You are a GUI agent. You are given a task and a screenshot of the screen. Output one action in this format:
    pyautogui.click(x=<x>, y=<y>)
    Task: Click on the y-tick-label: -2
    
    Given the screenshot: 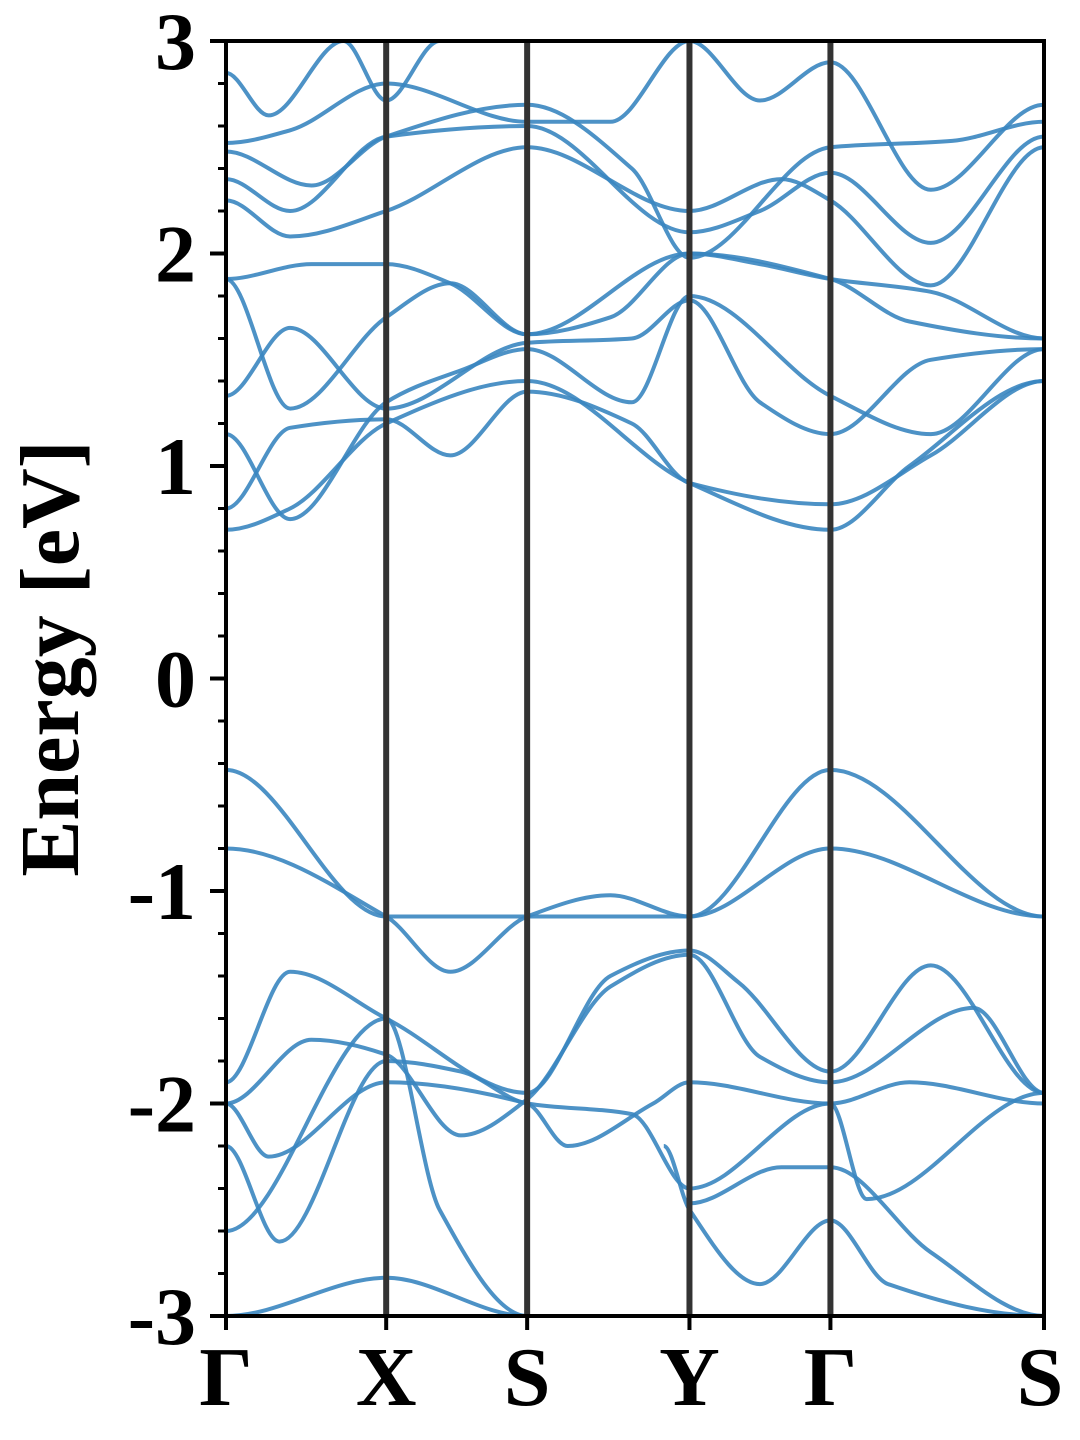 What is the action you would take?
    pyautogui.click(x=162, y=1104)
    